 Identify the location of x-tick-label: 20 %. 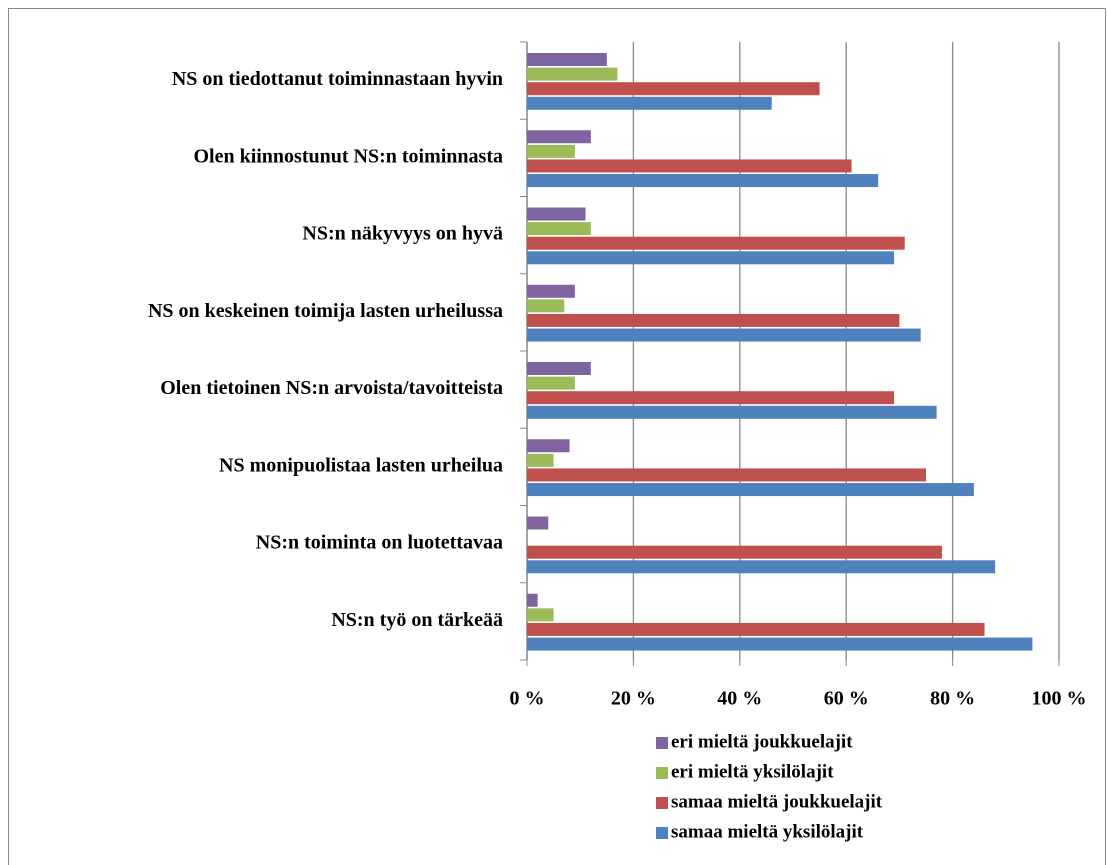
(633, 699).